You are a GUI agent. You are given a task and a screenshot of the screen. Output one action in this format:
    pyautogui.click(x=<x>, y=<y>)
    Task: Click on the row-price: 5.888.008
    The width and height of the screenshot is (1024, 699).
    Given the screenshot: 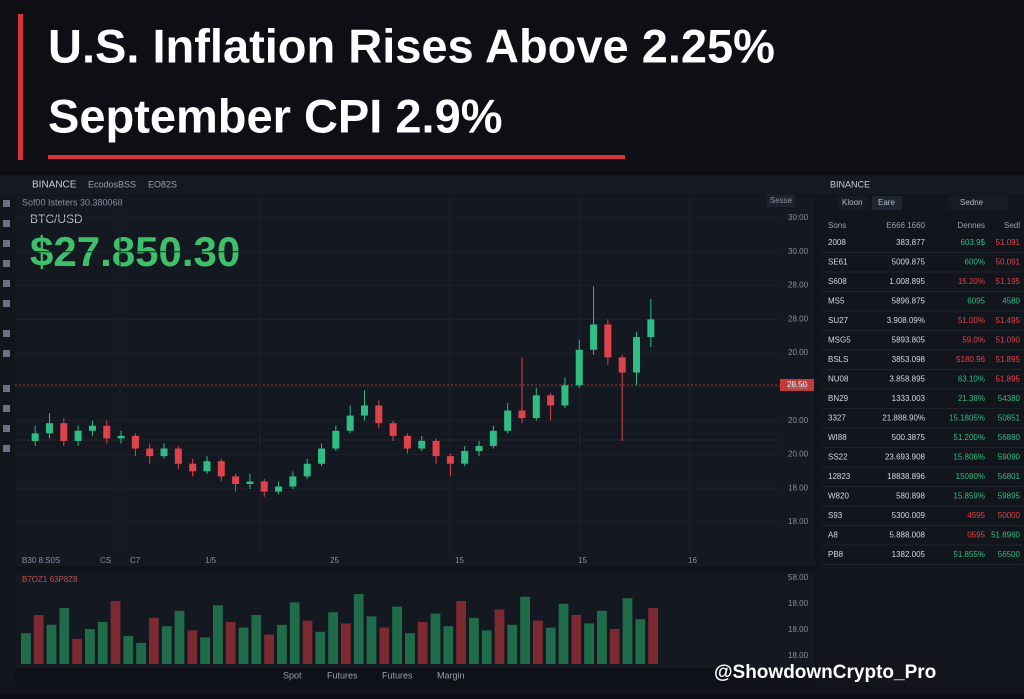 What is the action you would take?
    pyautogui.click(x=907, y=535)
    